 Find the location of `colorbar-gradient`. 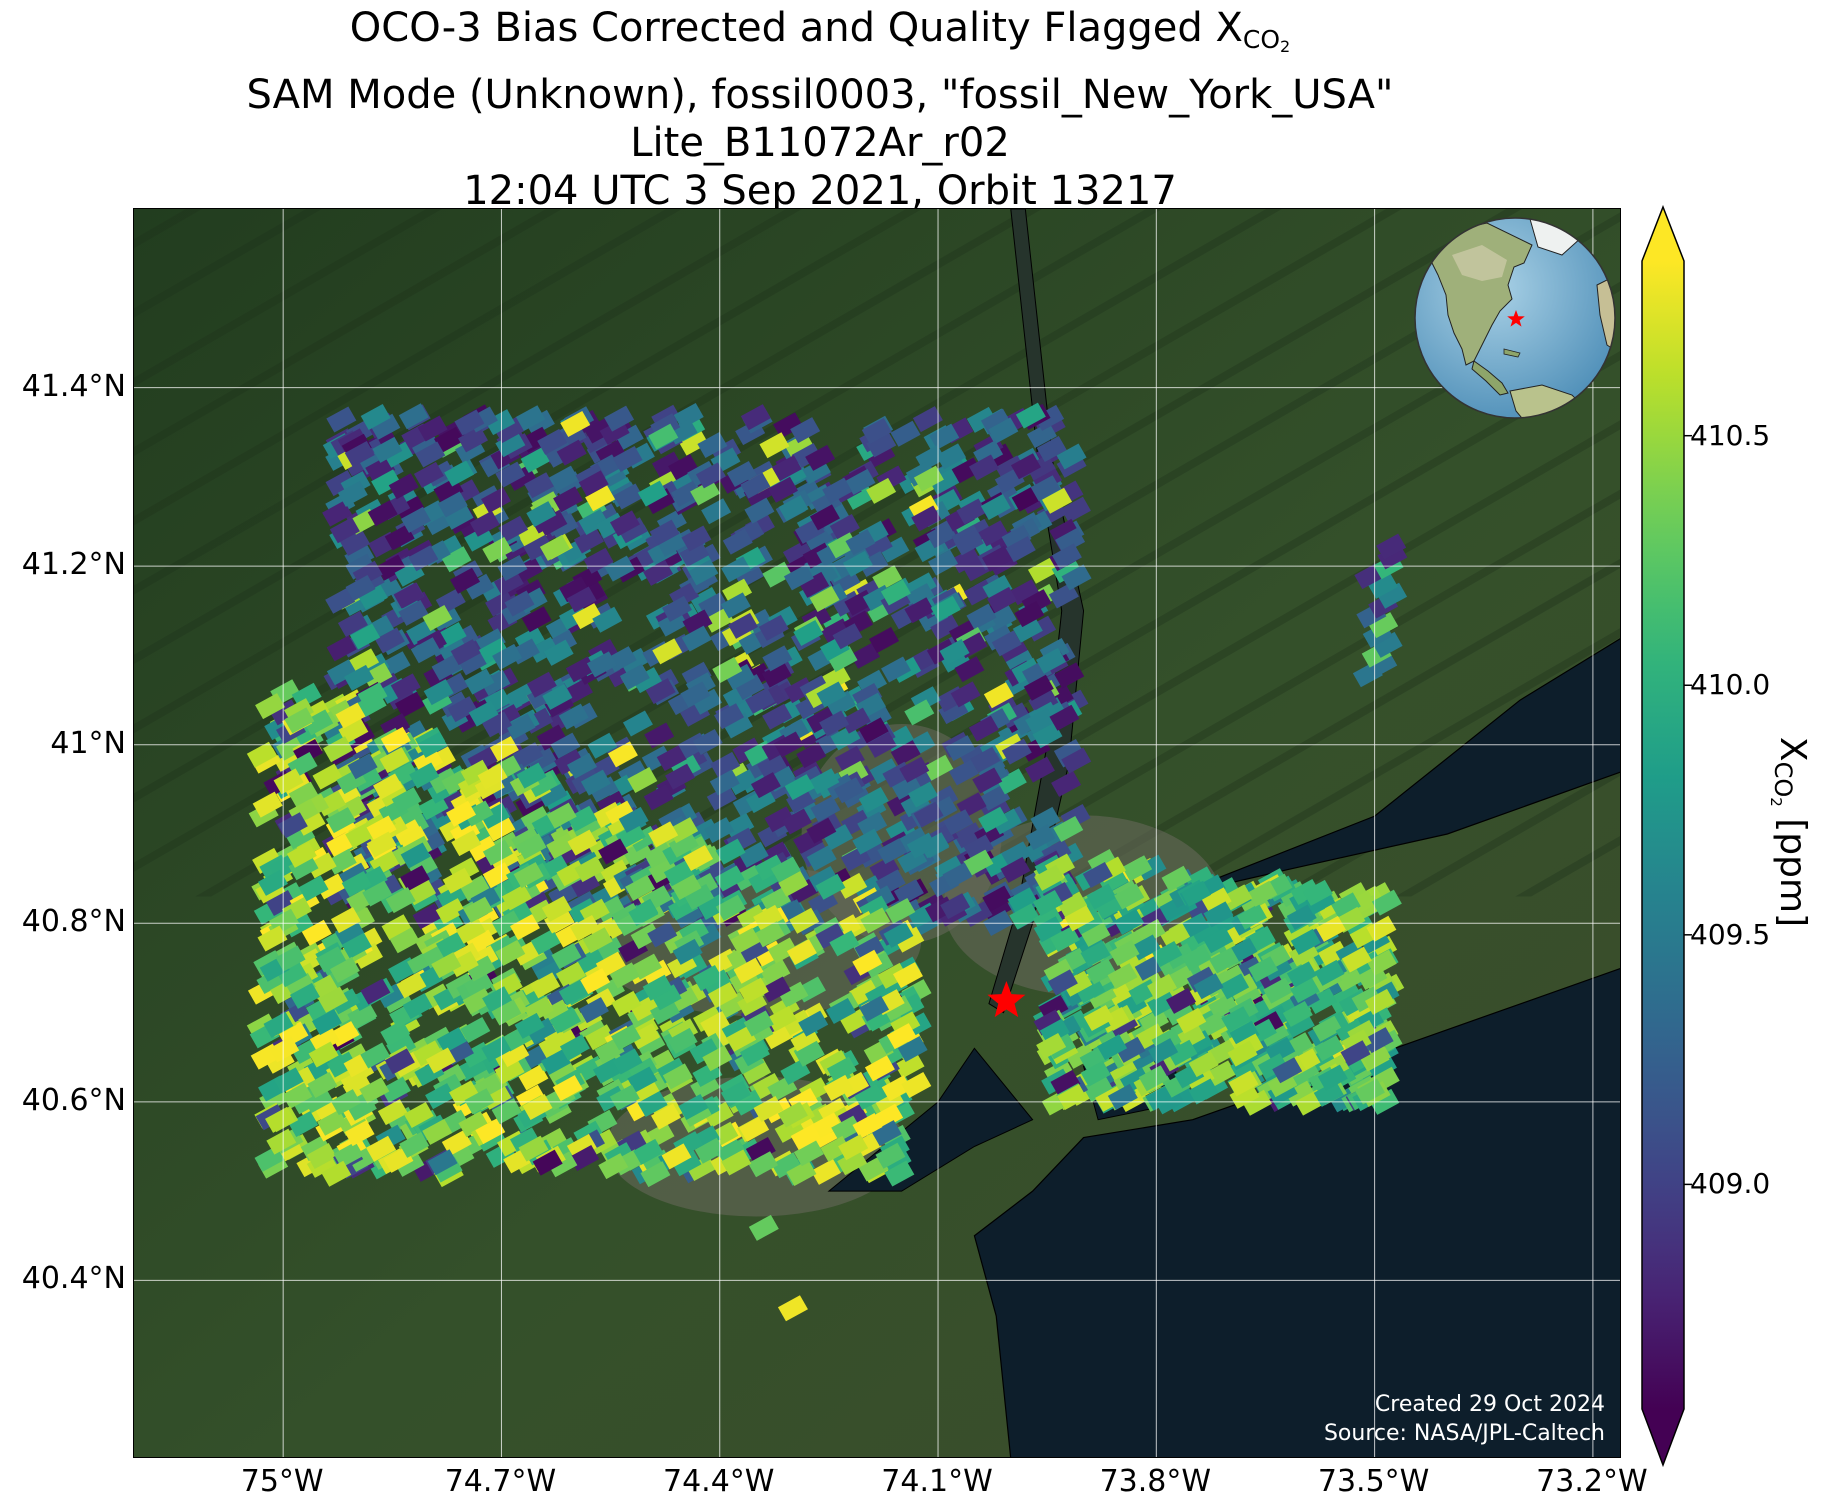

colorbar-gradient is located at coordinates (1663, 835).